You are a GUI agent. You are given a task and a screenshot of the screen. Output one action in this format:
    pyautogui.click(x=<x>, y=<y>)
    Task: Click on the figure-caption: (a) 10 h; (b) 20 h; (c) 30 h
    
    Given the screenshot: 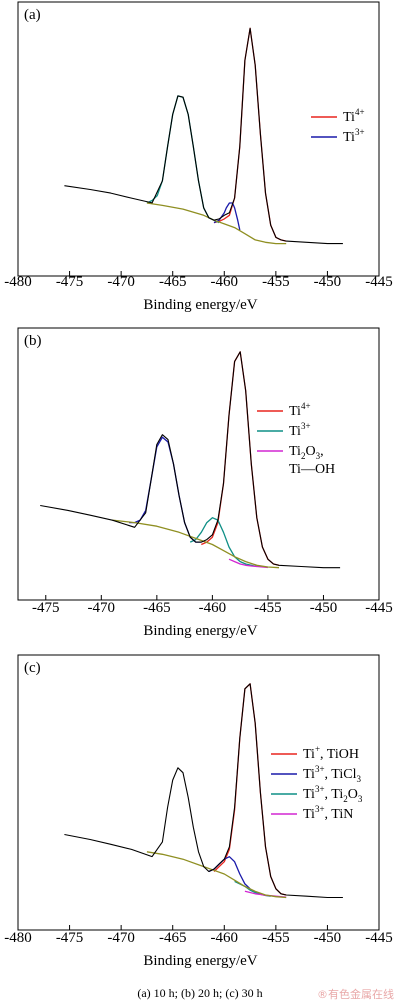 What is the action you would take?
    pyautogui.click(x=200, y=993)
    